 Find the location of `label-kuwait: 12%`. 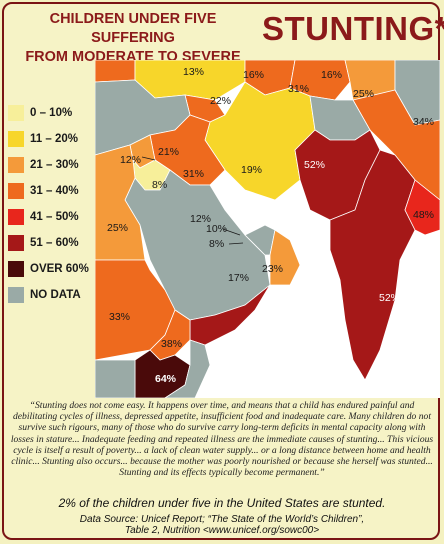

label-kuwait: 12% is located at coordinates (200, 219).